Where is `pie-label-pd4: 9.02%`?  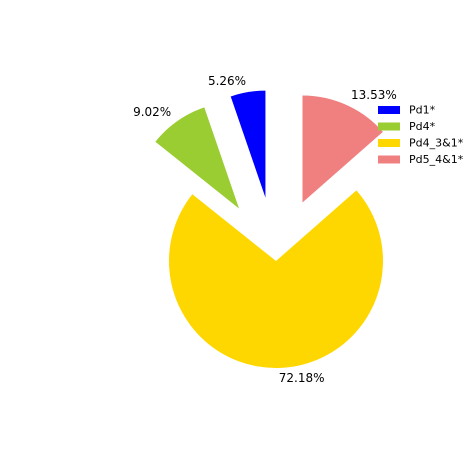 pie-label-pd4: 9.02% is located at coordinates (152, 112).